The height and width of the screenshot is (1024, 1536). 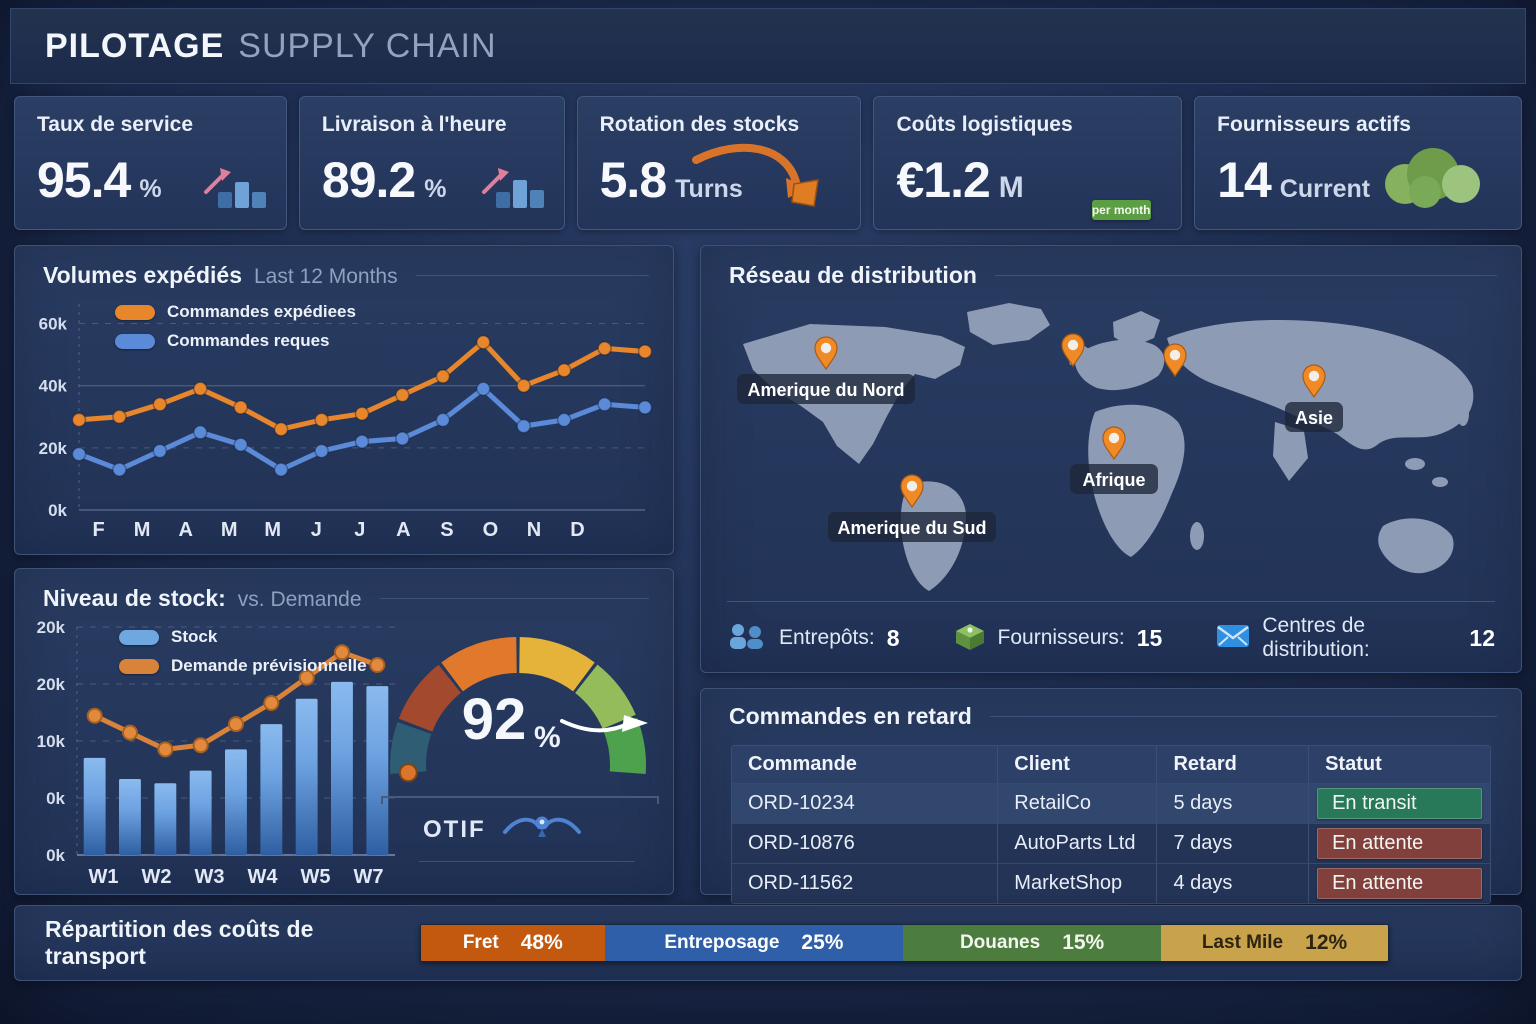 I want to click on segment-label: Douanes, so click(x=1000, y=942).